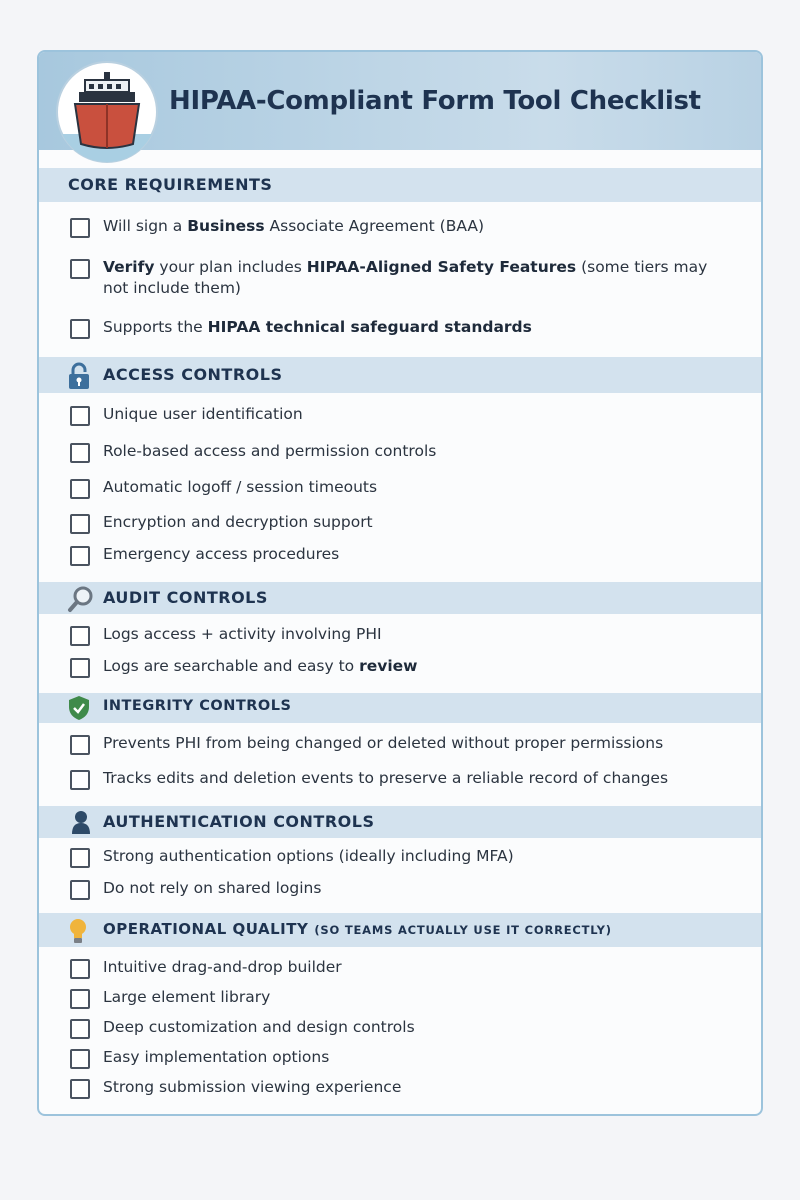 The image size is (800, 1200). Describe the element at coordinates (408, 997) in the screenshot. I see `checklist-item: Large element library` at that location.